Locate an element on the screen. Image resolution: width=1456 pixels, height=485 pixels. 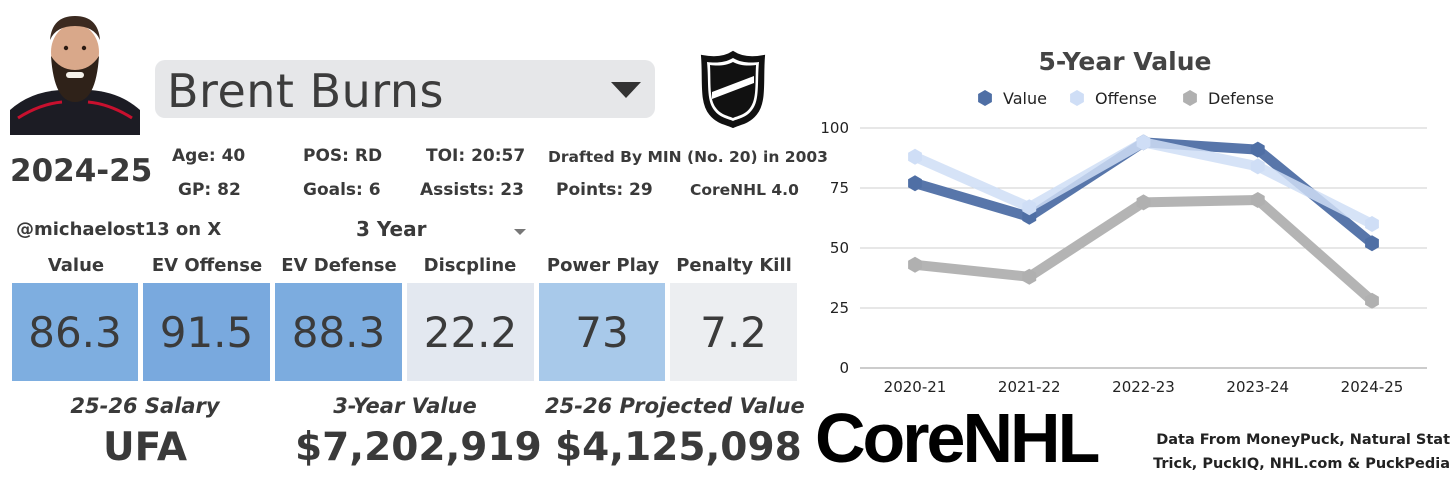
position-stat: POS: RD is located at coordinates (343, 156).